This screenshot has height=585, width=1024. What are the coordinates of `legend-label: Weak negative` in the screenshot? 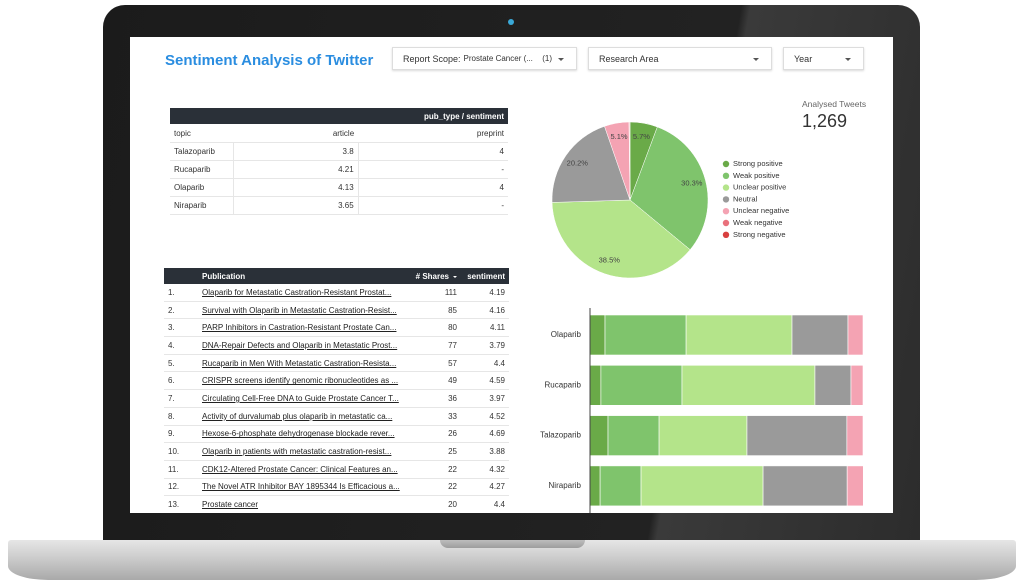 It's located at (757, 222).